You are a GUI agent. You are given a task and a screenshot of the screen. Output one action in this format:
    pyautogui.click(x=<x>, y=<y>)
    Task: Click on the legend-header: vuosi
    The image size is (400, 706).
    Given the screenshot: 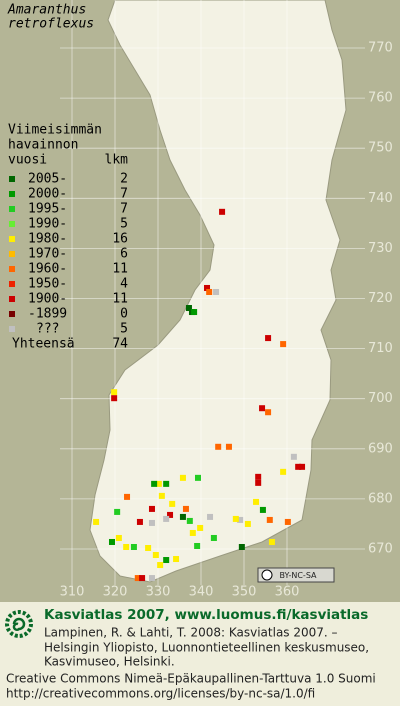 What is the action you would take?
    pyautogui.click(x=27, y=160)
    